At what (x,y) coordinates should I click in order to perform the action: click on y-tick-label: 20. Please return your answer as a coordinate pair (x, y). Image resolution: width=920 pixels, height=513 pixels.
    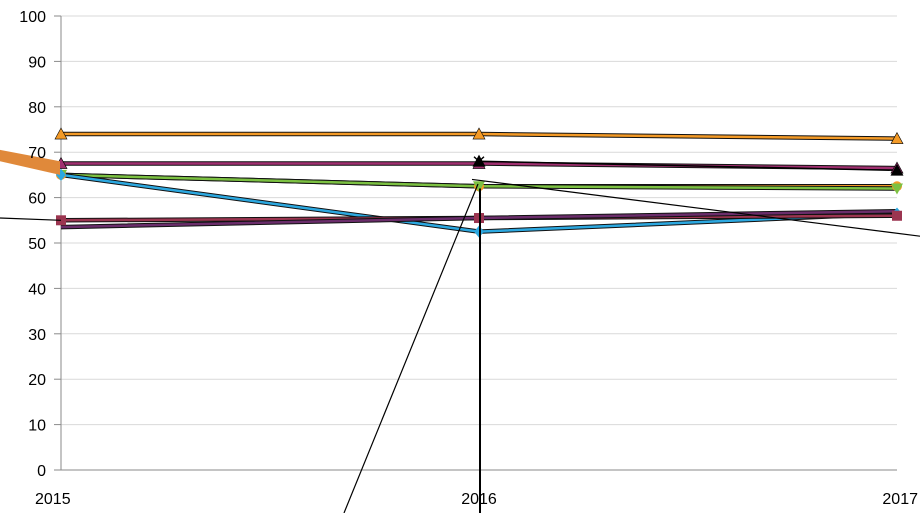
    Looking at the image, I should click on (37, 380).